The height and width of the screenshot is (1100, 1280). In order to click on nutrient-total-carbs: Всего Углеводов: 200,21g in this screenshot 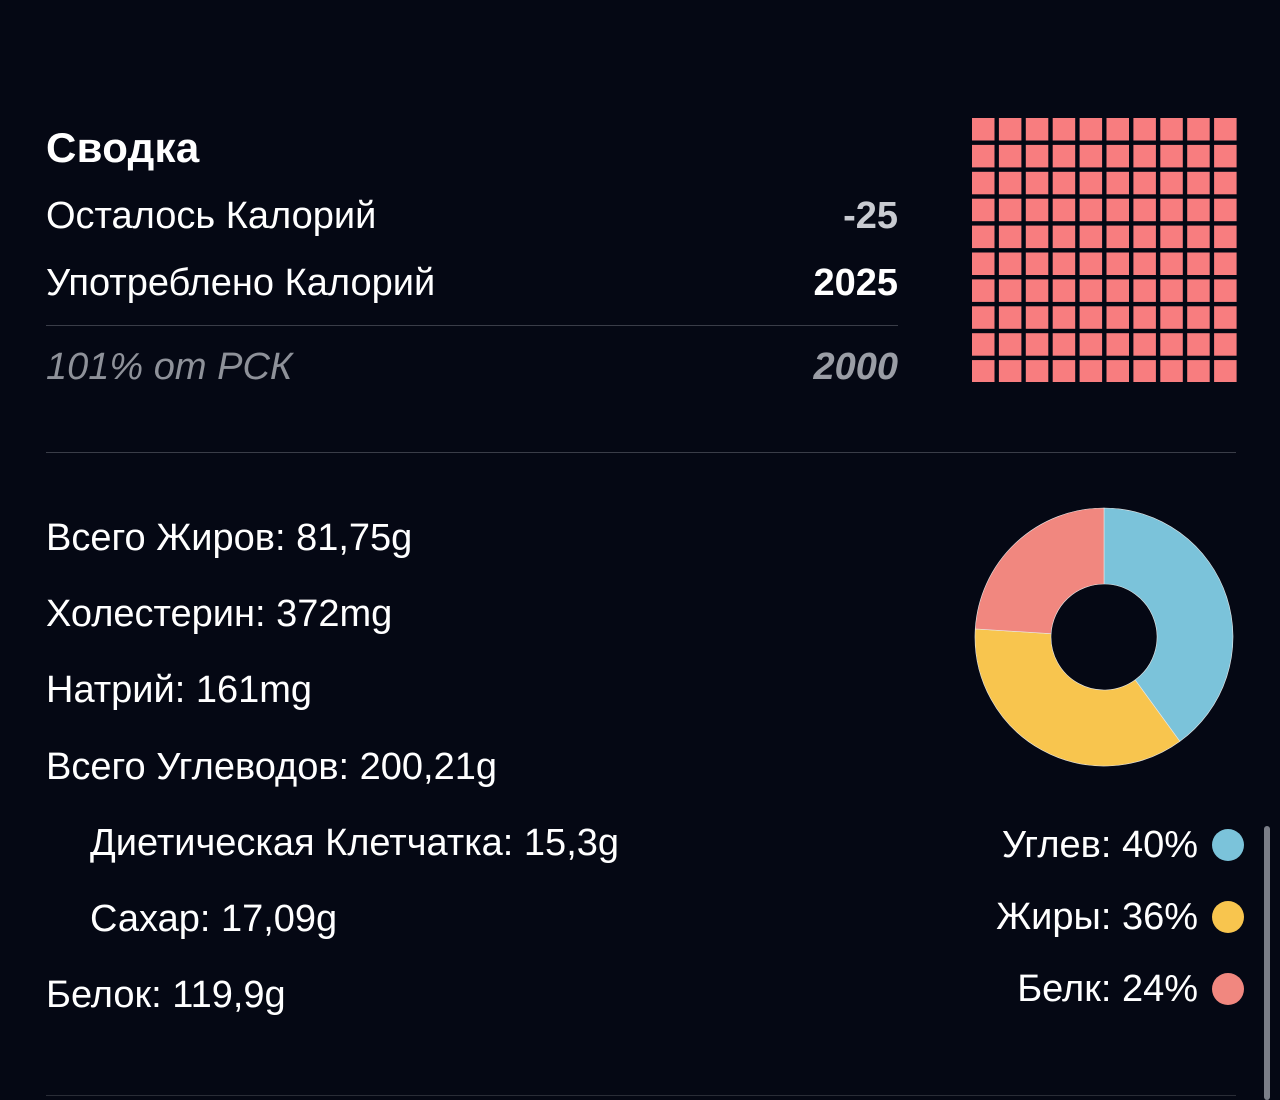, I will do `click(271, 767)`.